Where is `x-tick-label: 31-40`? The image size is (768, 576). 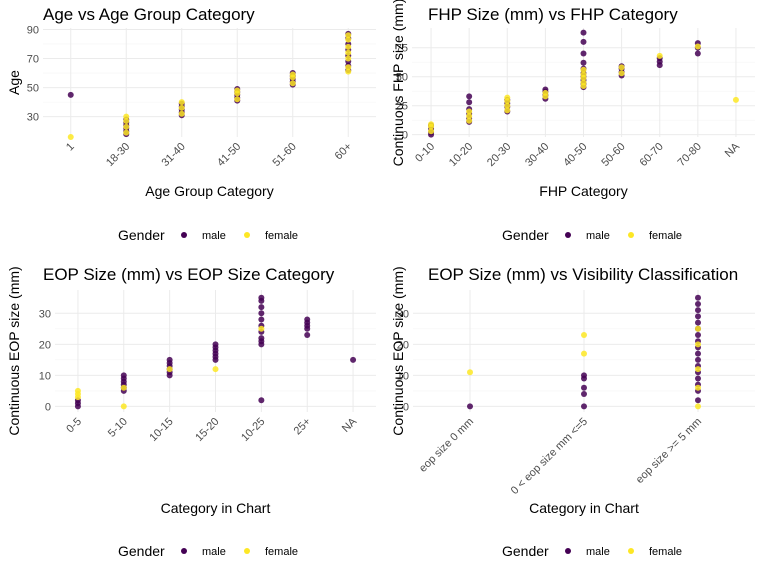 x-tick-label: 31-40 is located at coordinates (173, 155).